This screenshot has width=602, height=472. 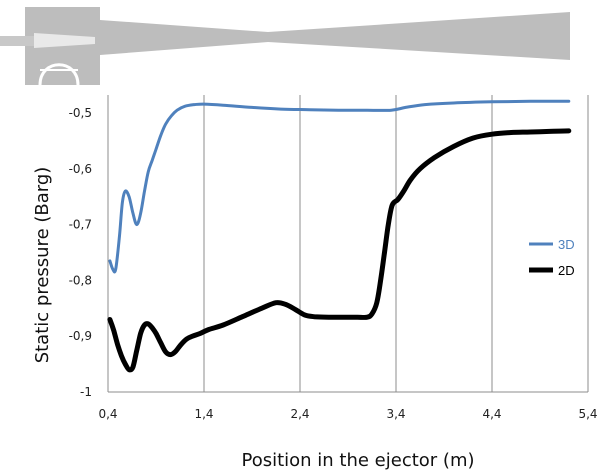 I want to click on x-tick-label: 1,4, so click(x=203, y=414).